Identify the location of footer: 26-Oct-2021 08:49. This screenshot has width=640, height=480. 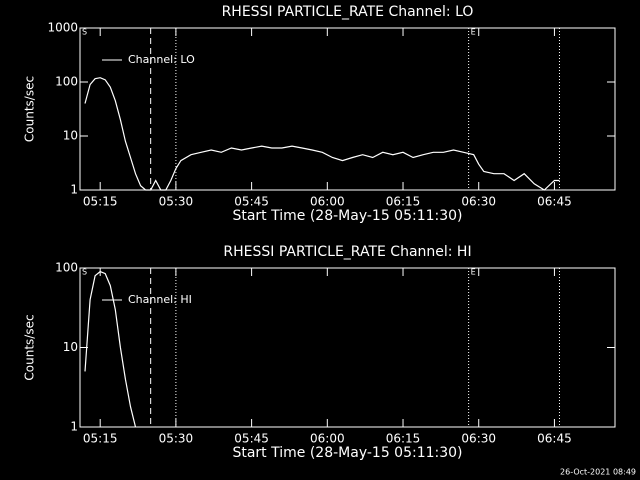
(598, 472).